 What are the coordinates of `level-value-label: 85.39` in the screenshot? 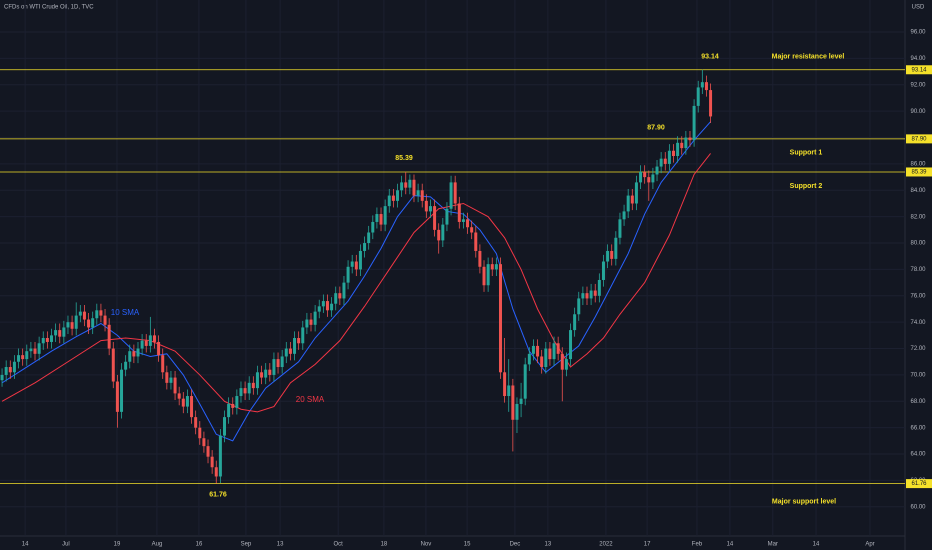 It's located at (404, 158).